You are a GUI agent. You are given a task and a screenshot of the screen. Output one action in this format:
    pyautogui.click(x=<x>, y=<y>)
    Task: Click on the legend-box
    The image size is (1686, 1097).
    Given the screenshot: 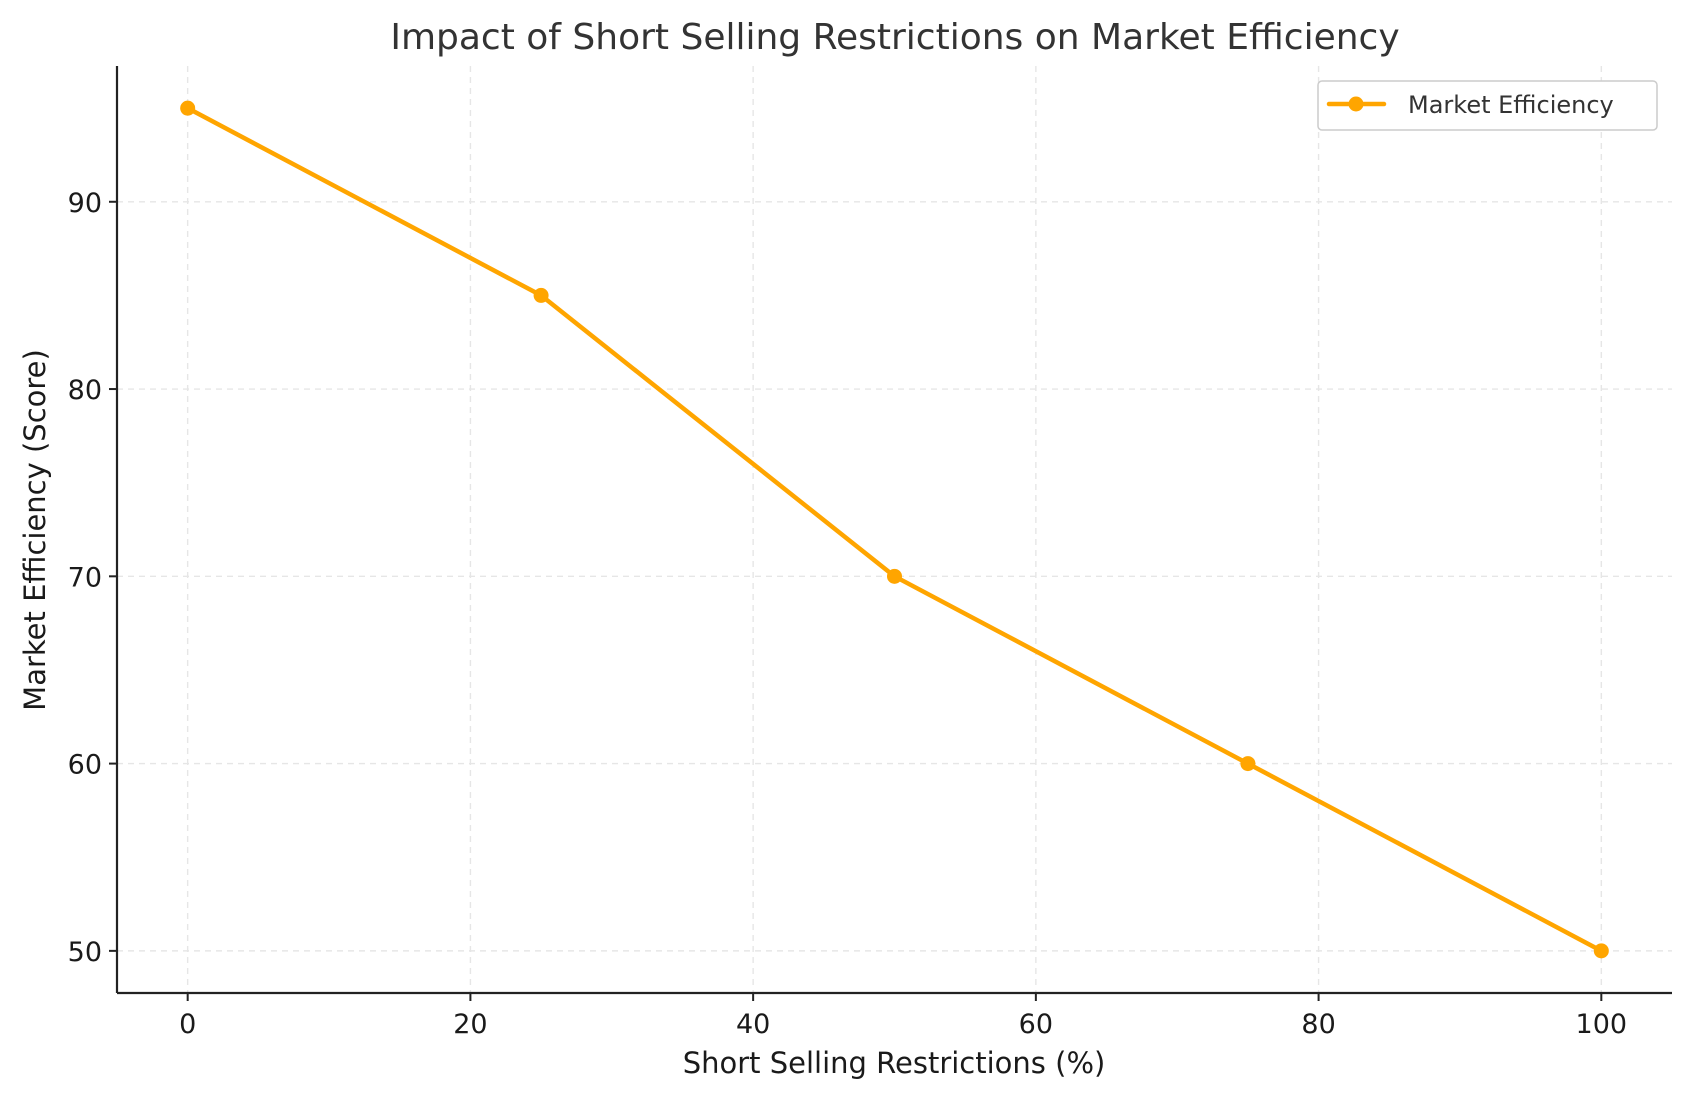 What is the action you would take?
    pyautogui.click(x=1487, y=105)
    